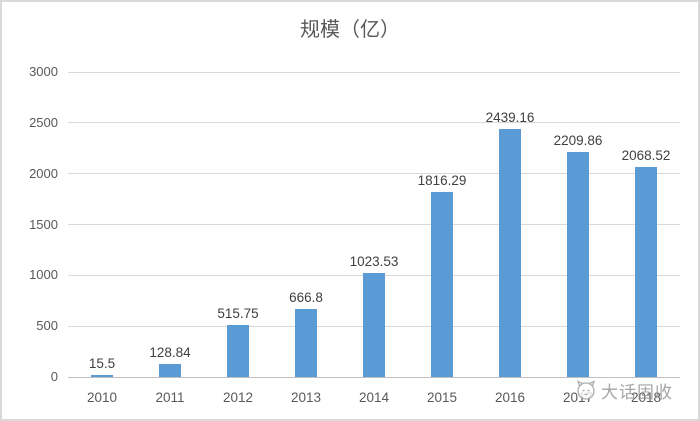 This screenshot has width=700, height=421. Describe the element at coordinates (102, 376) in the screenshot. I see `bar-2010` at that location.